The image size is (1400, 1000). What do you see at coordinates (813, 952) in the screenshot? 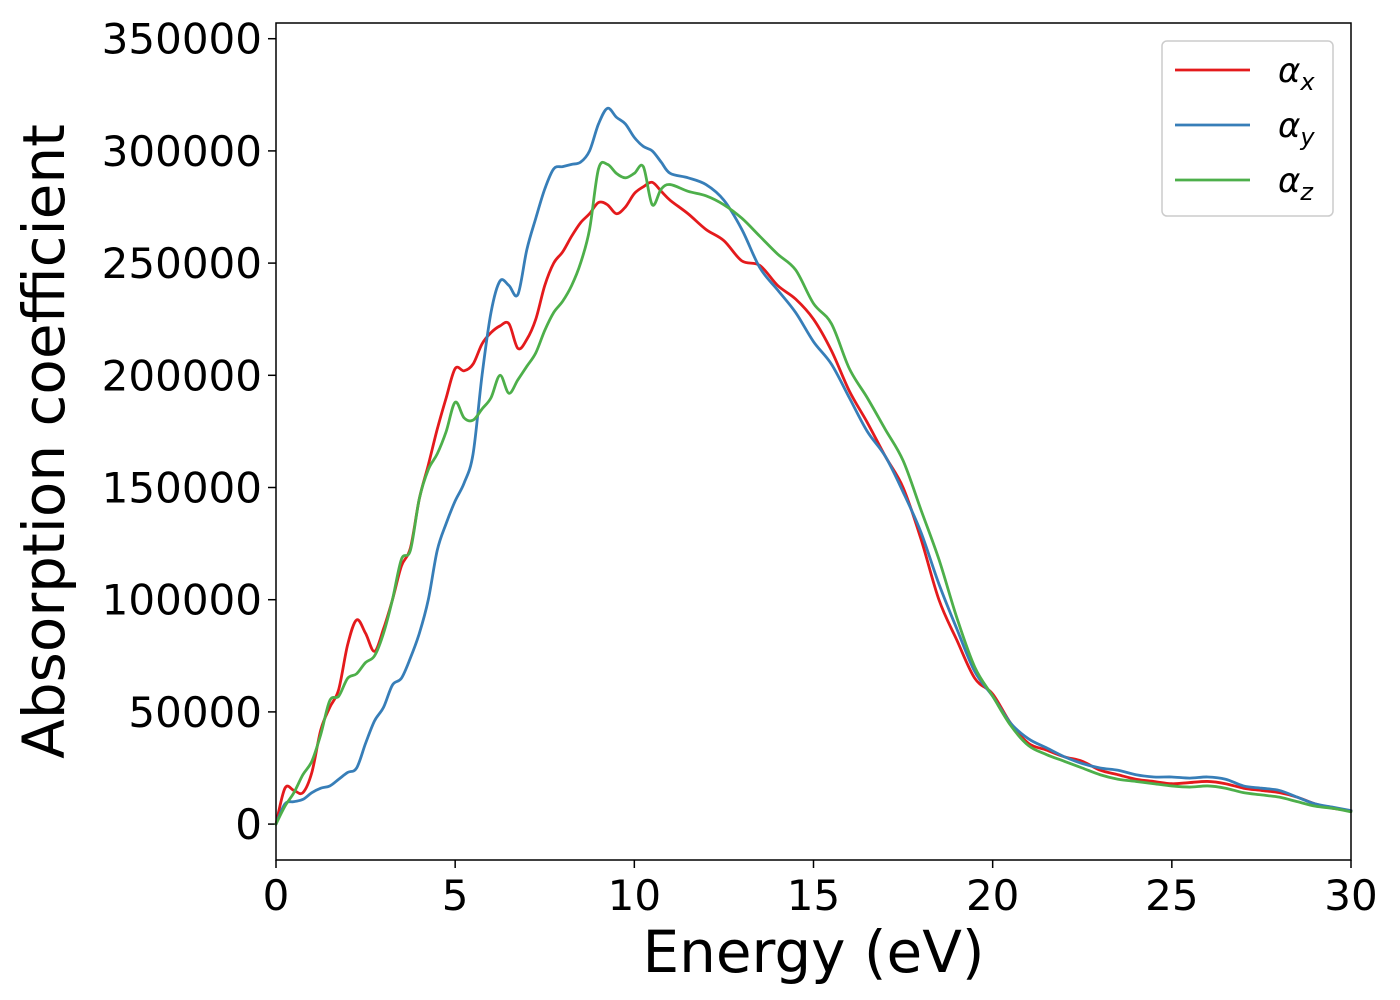
I see `x-axis-title: Energy (eV)` at bounding box center [813, 952].